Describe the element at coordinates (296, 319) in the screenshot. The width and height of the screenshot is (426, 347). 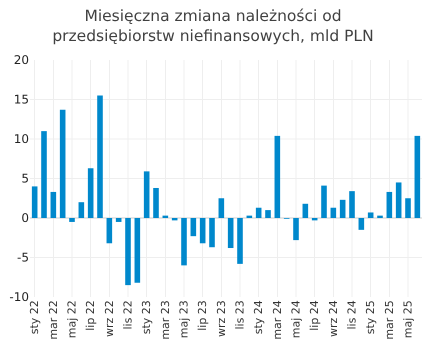
I see `x-tick-label: maj 24` at that location.